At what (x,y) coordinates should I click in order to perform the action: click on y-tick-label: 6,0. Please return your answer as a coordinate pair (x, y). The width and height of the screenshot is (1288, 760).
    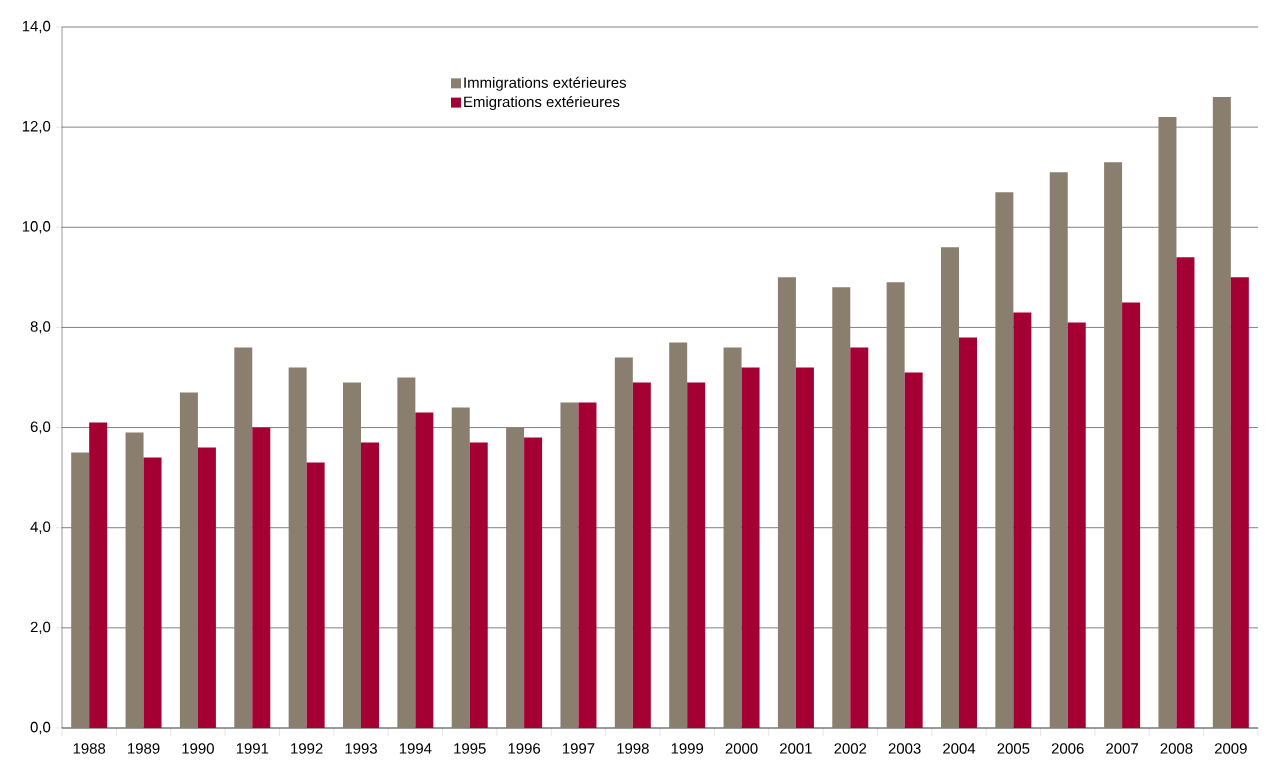
    Looking at the image, I should click on (40, 427).